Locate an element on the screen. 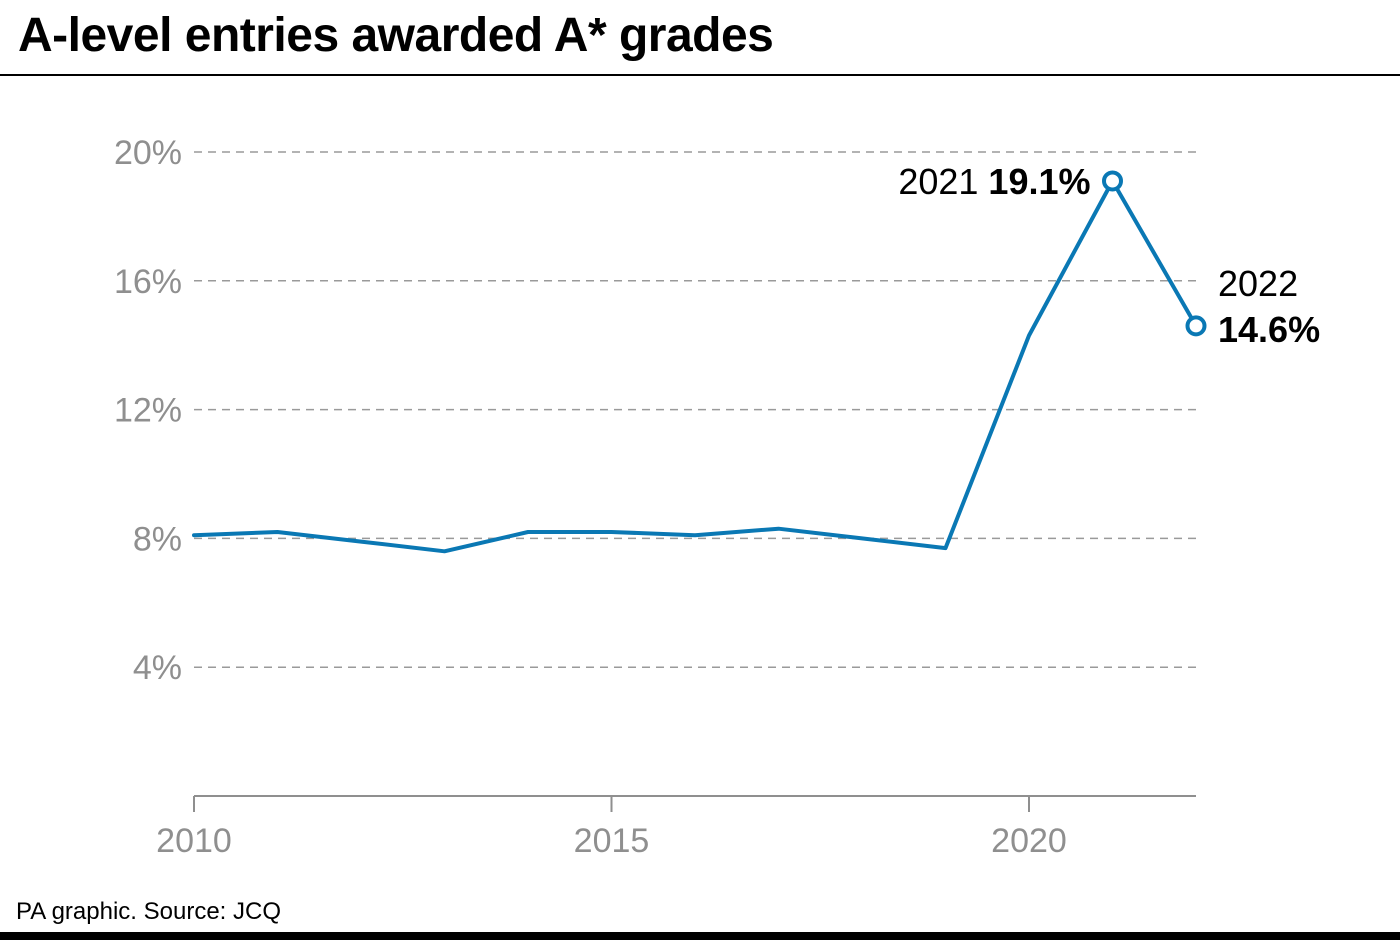 Image resolution: width=1400 pixels, height=940 pixels. x-tick-label: 2020 is located at coordinates (1029, 841).